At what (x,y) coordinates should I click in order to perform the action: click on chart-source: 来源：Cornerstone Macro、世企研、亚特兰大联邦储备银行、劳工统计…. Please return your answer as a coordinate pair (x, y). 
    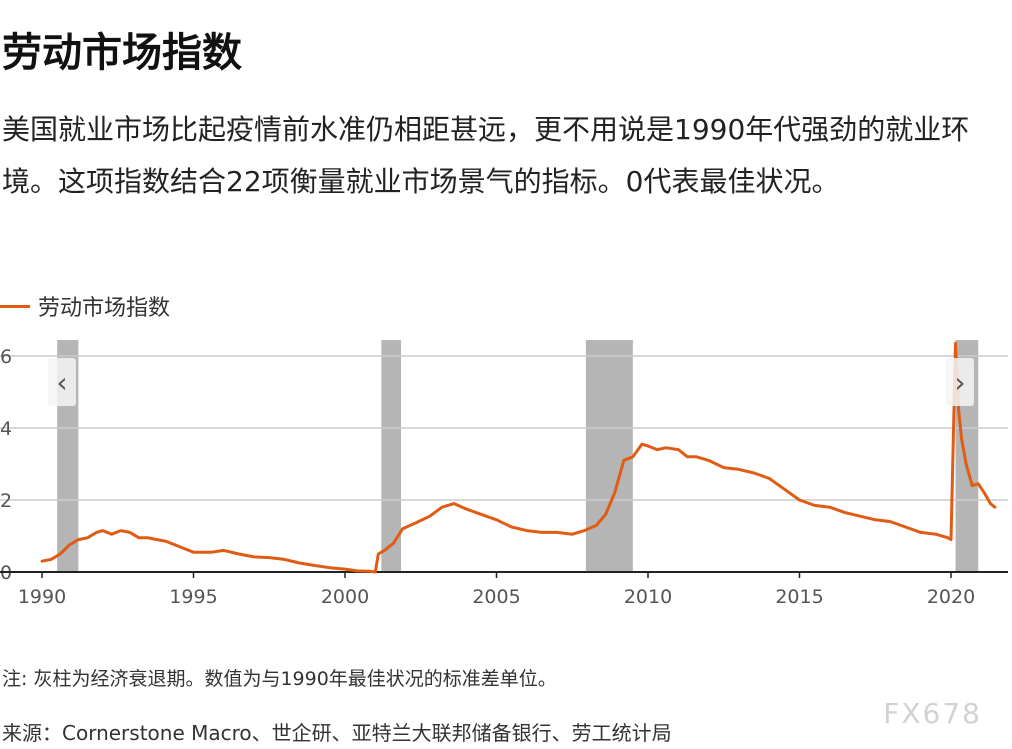
    Looking at the image, I should click on (337, 733).